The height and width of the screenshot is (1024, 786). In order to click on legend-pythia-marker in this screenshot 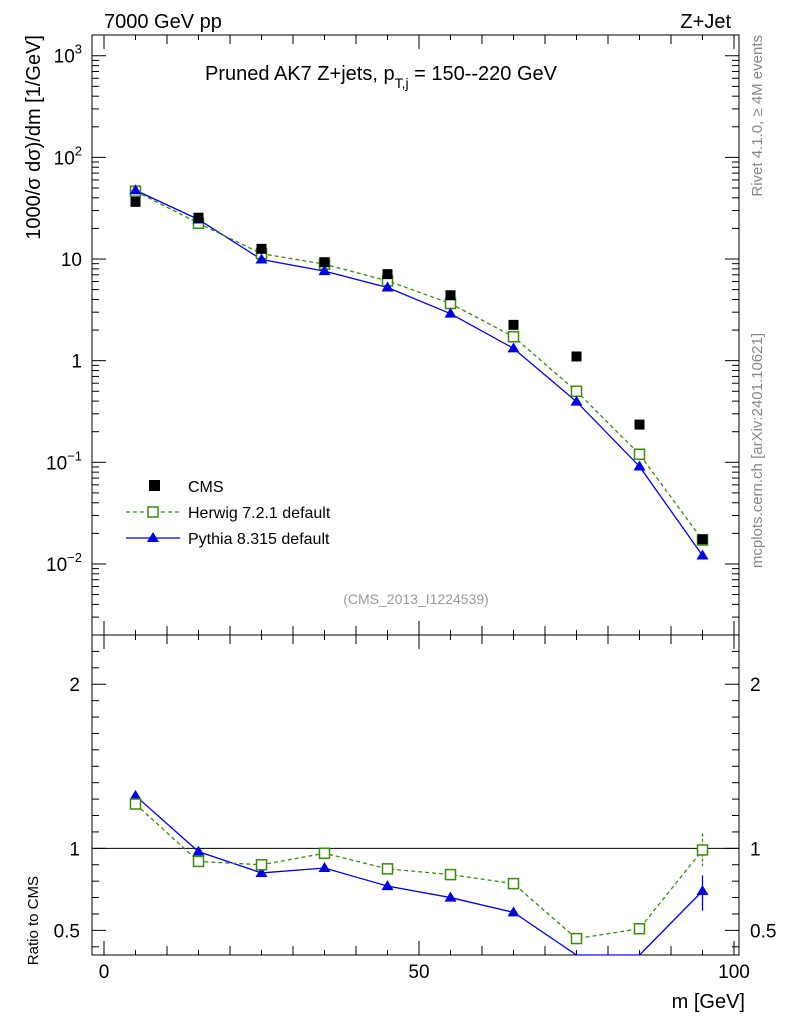, I will do `click(153, 537)`.